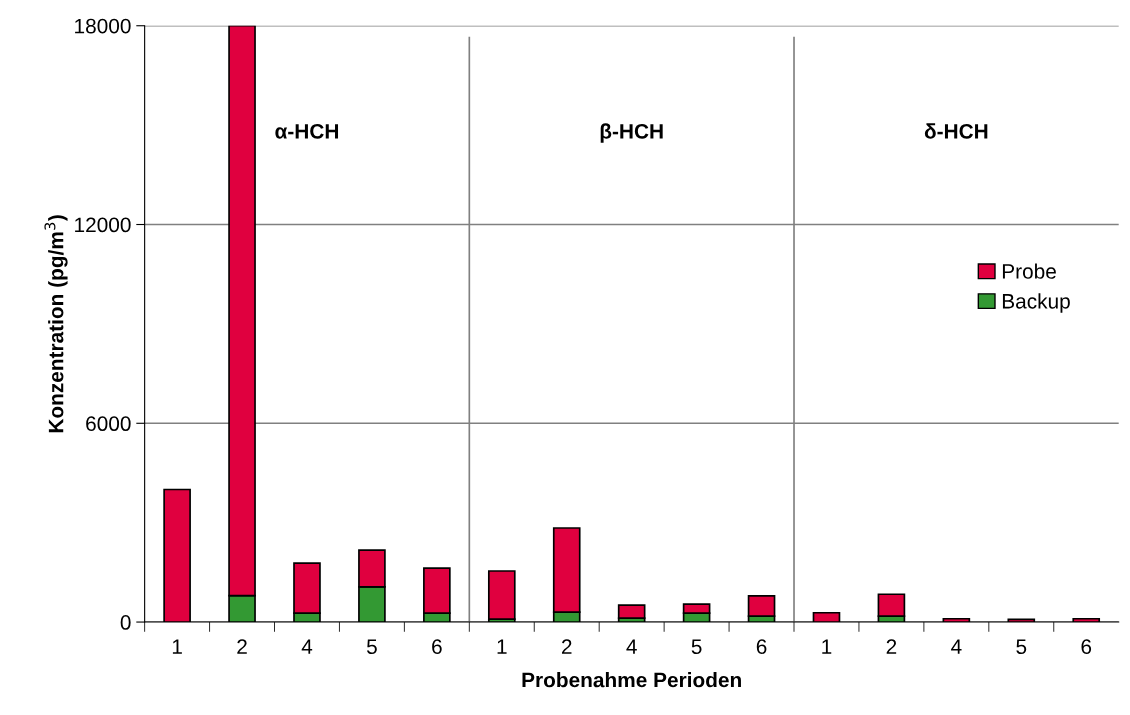 This screenshot has height=715, width=1130. I want to click on annotation: δ-HCH, so click(956, 131).